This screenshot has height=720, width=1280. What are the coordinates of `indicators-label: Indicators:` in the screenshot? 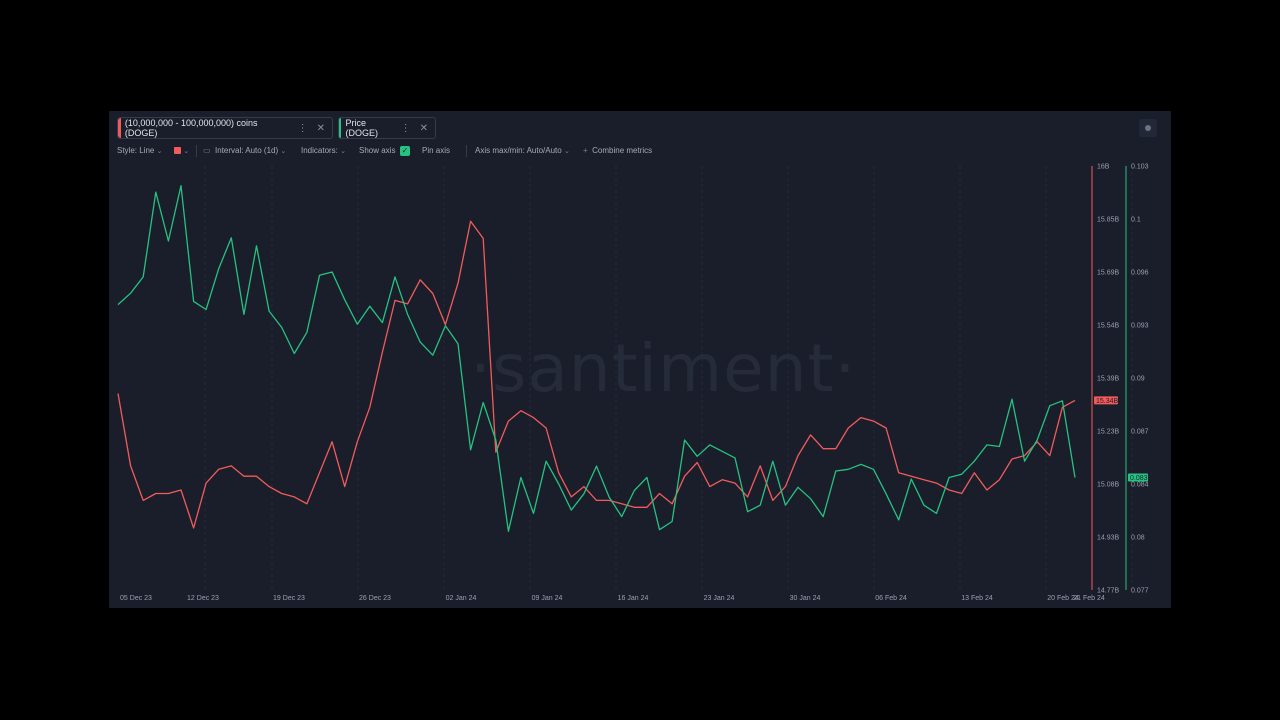 It's located at (319, 150).